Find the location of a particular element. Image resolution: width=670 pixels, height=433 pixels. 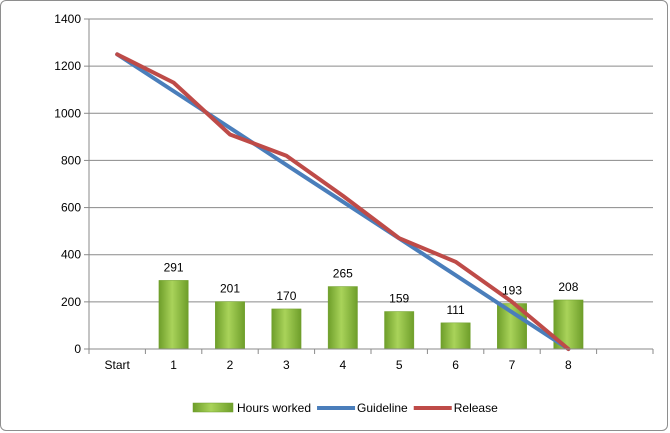

data-label-6: 111 is located at coordinates (455, 310).